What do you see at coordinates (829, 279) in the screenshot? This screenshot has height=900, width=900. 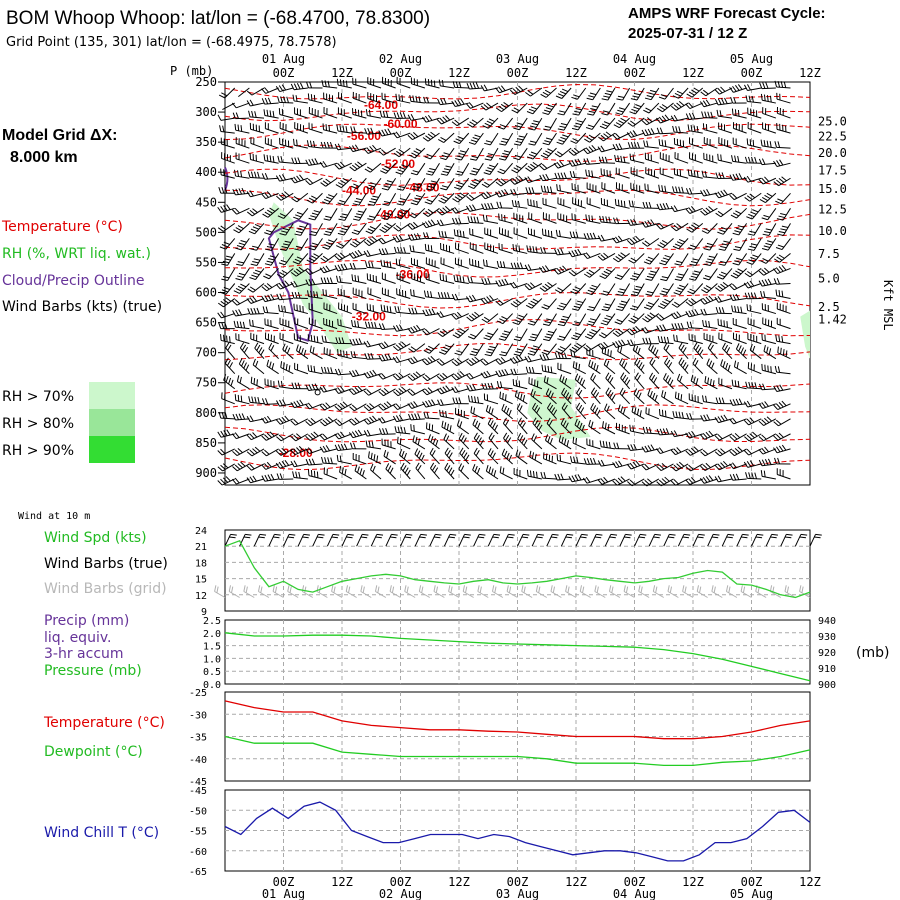 I see `height-tick-label: 5.0` at bounding box center [829, 279].